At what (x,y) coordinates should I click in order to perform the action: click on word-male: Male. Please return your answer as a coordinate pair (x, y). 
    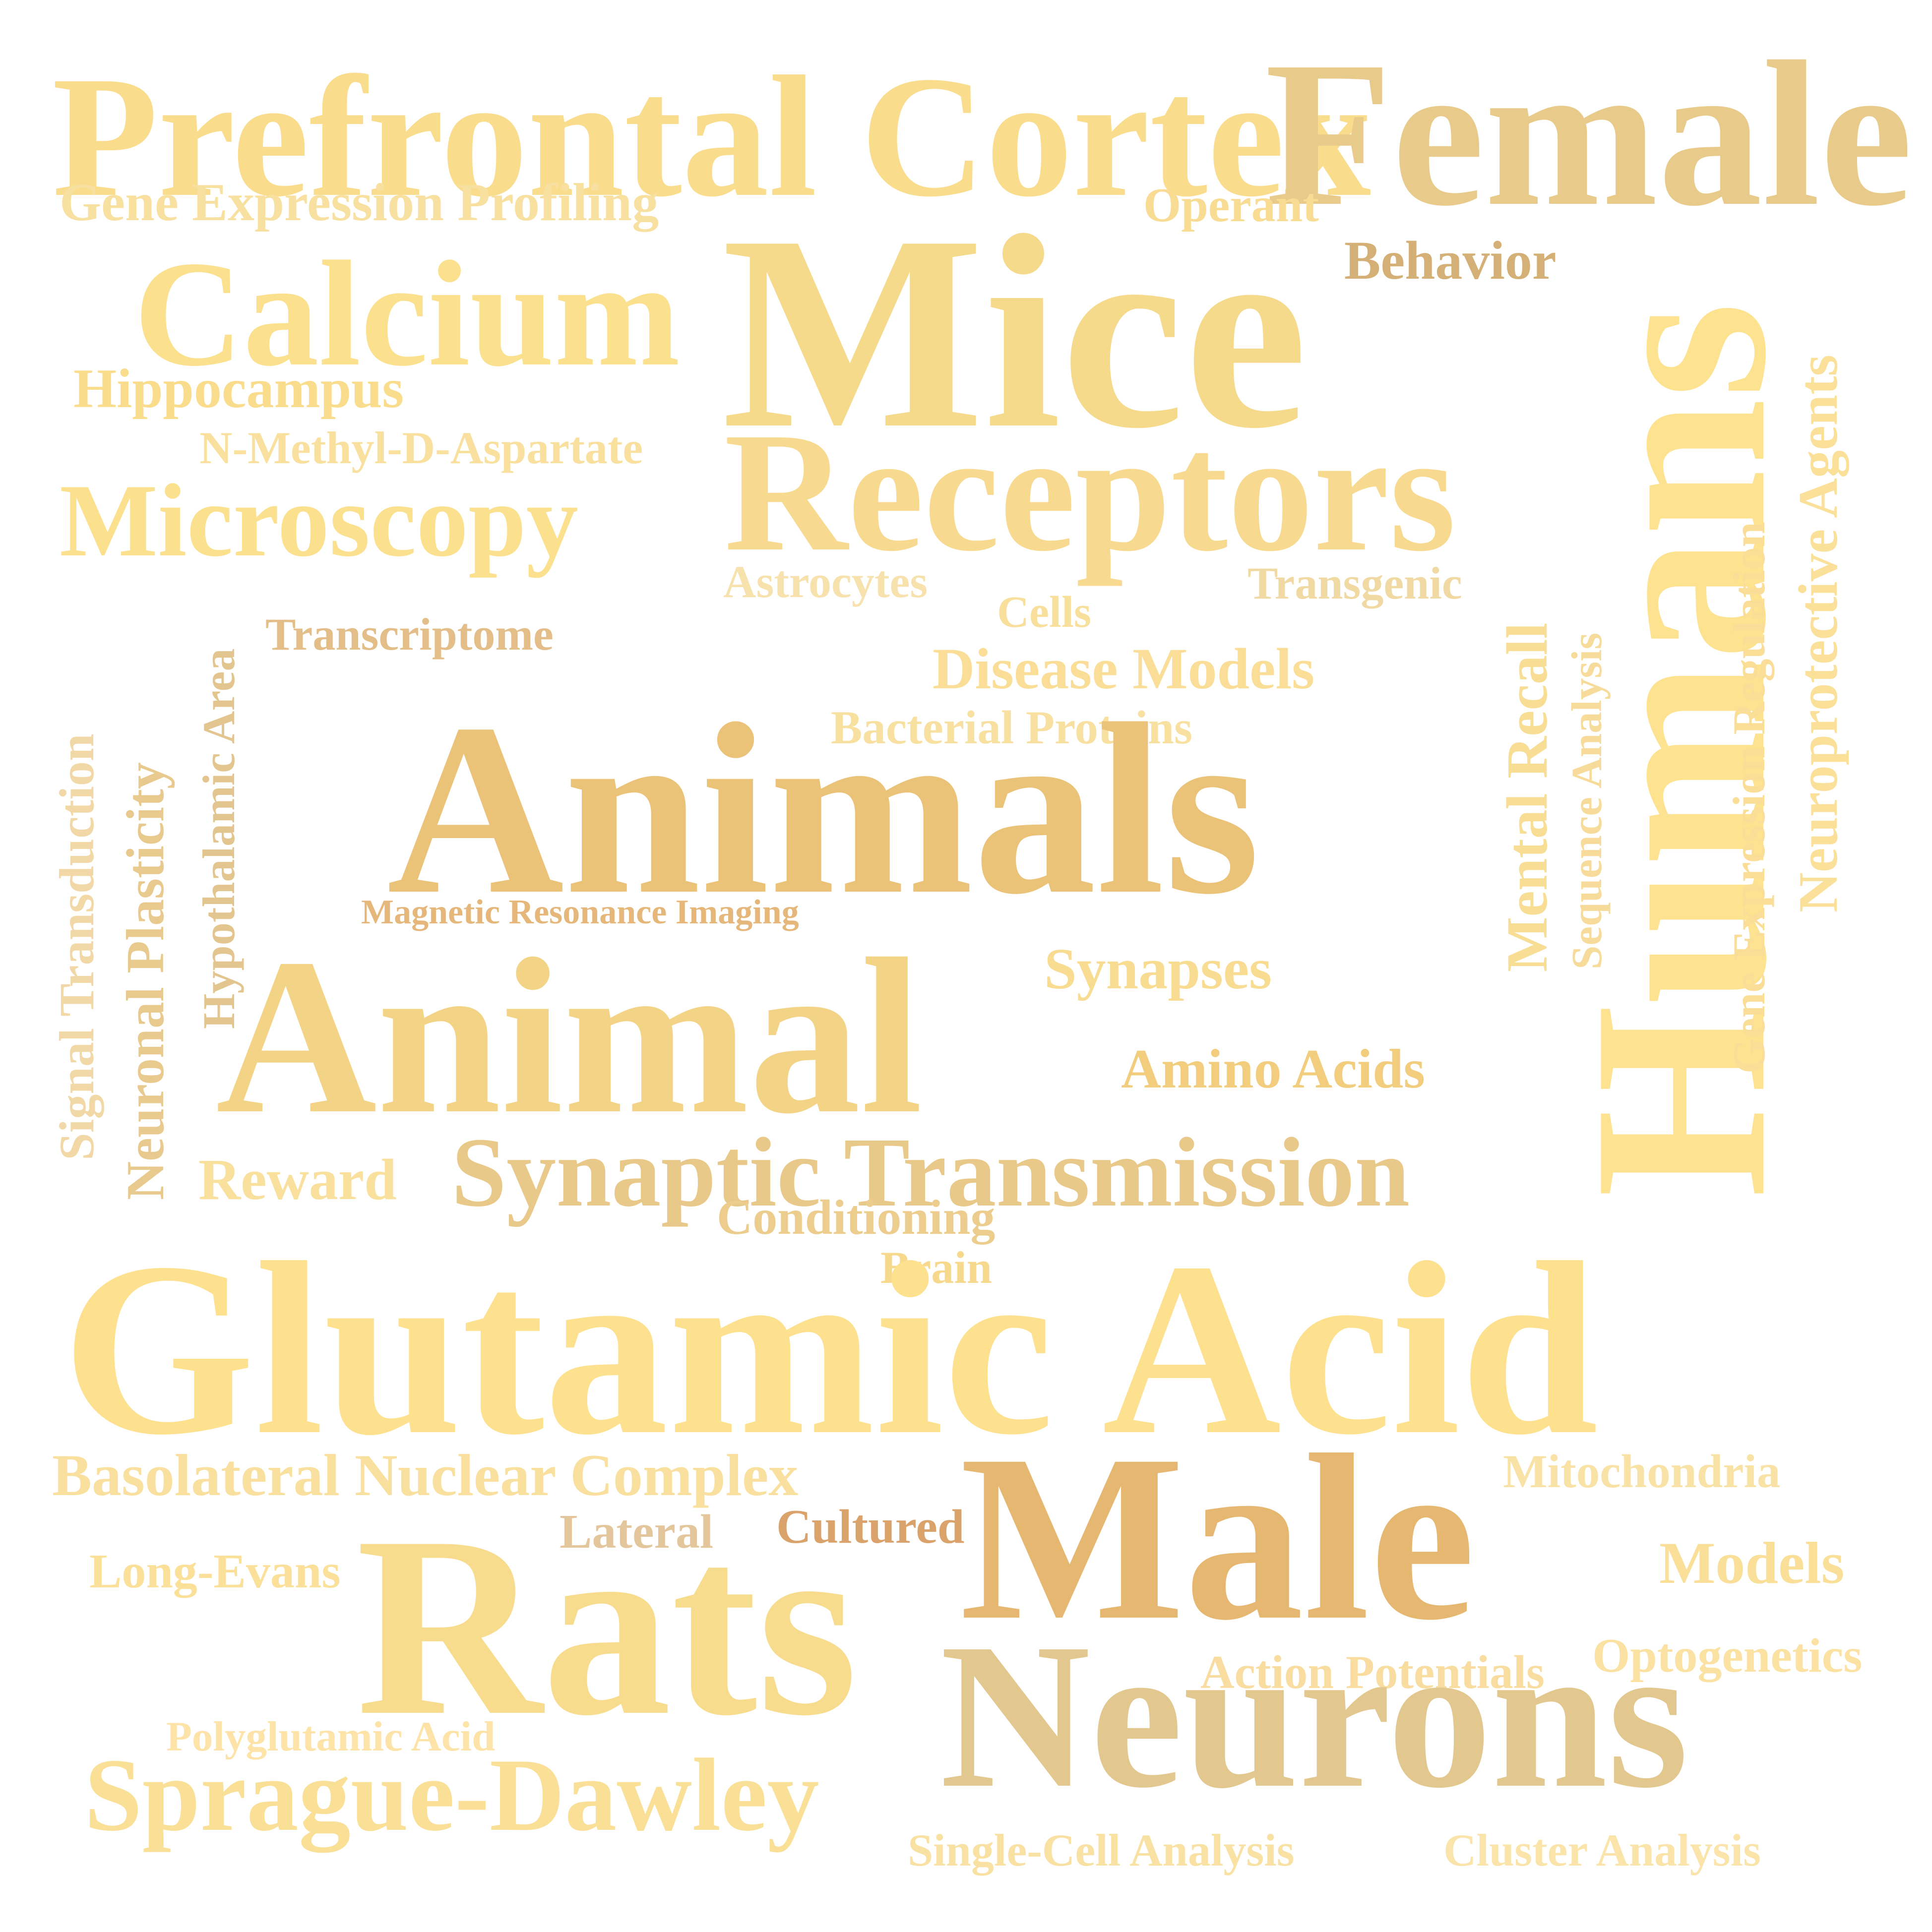
    Looking at the image, I should click on (1218, 1537).